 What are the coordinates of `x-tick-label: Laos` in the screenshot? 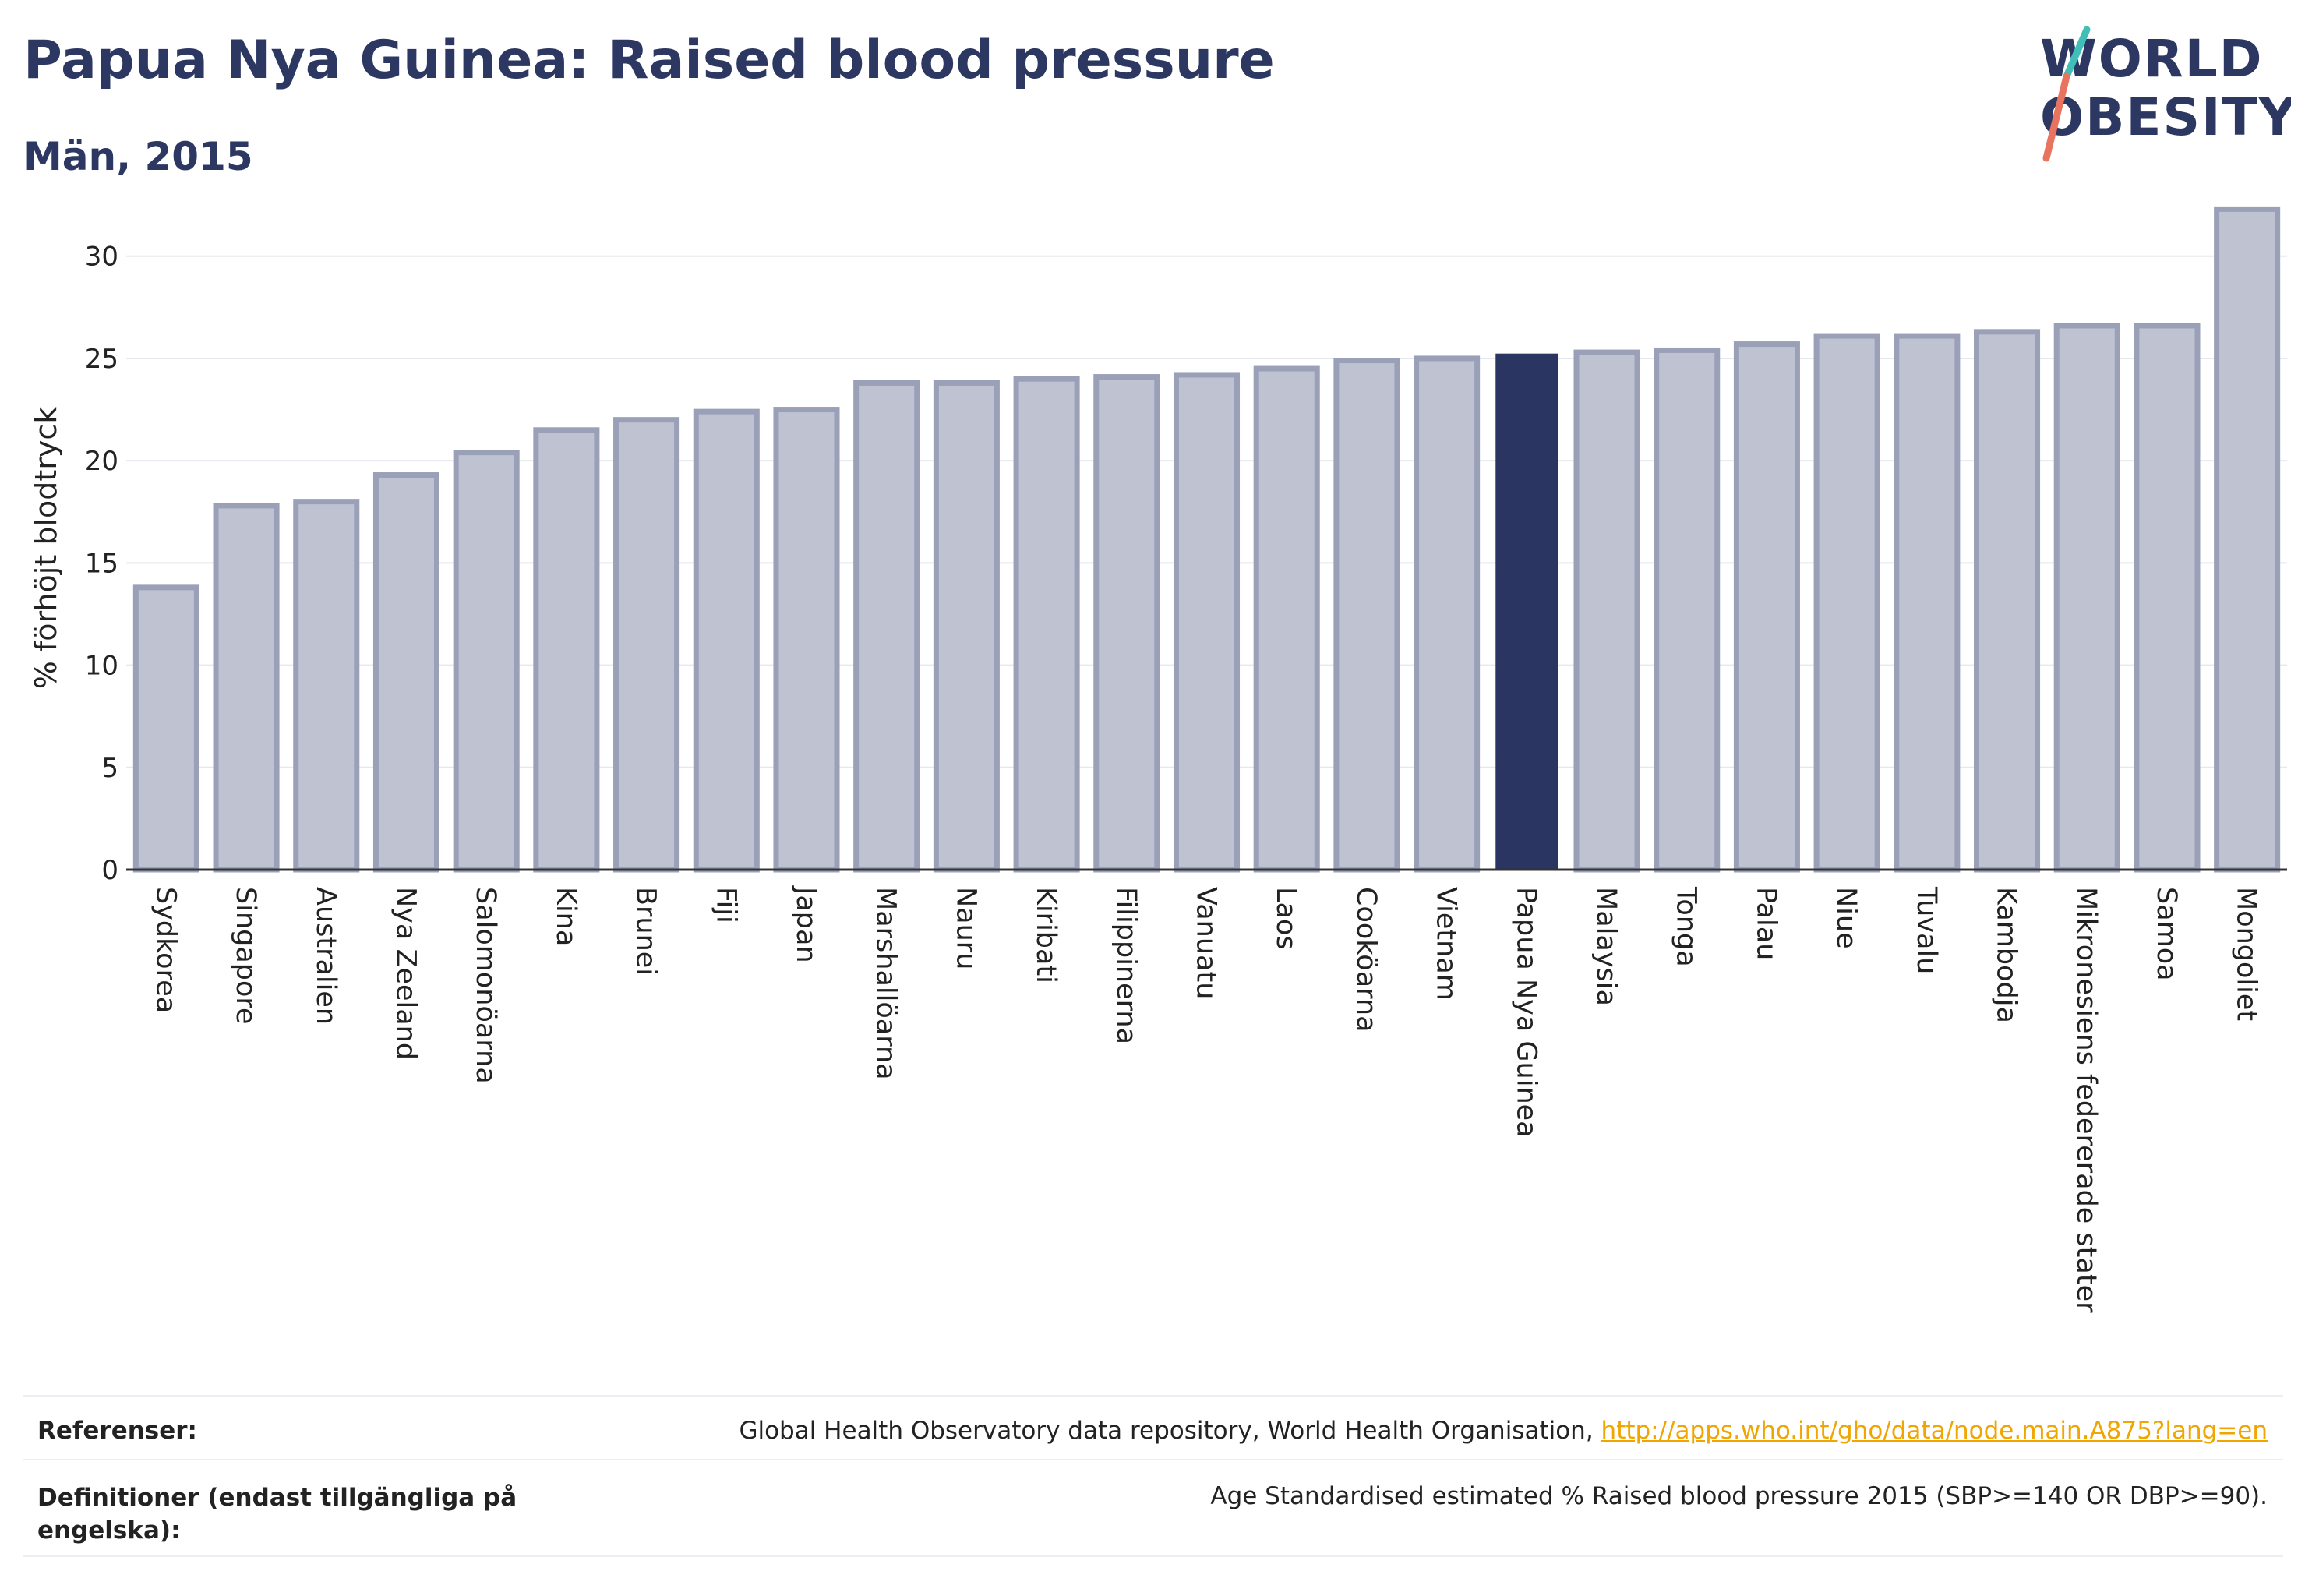 It's located at (1285, 918).